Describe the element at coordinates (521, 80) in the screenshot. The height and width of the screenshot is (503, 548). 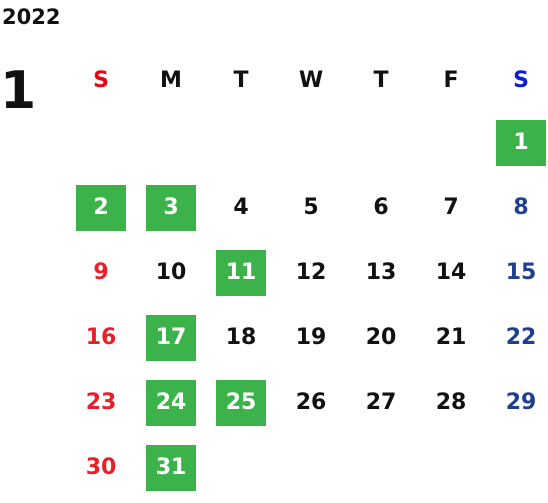
I see `weekday-header-saturday: S` at that location.